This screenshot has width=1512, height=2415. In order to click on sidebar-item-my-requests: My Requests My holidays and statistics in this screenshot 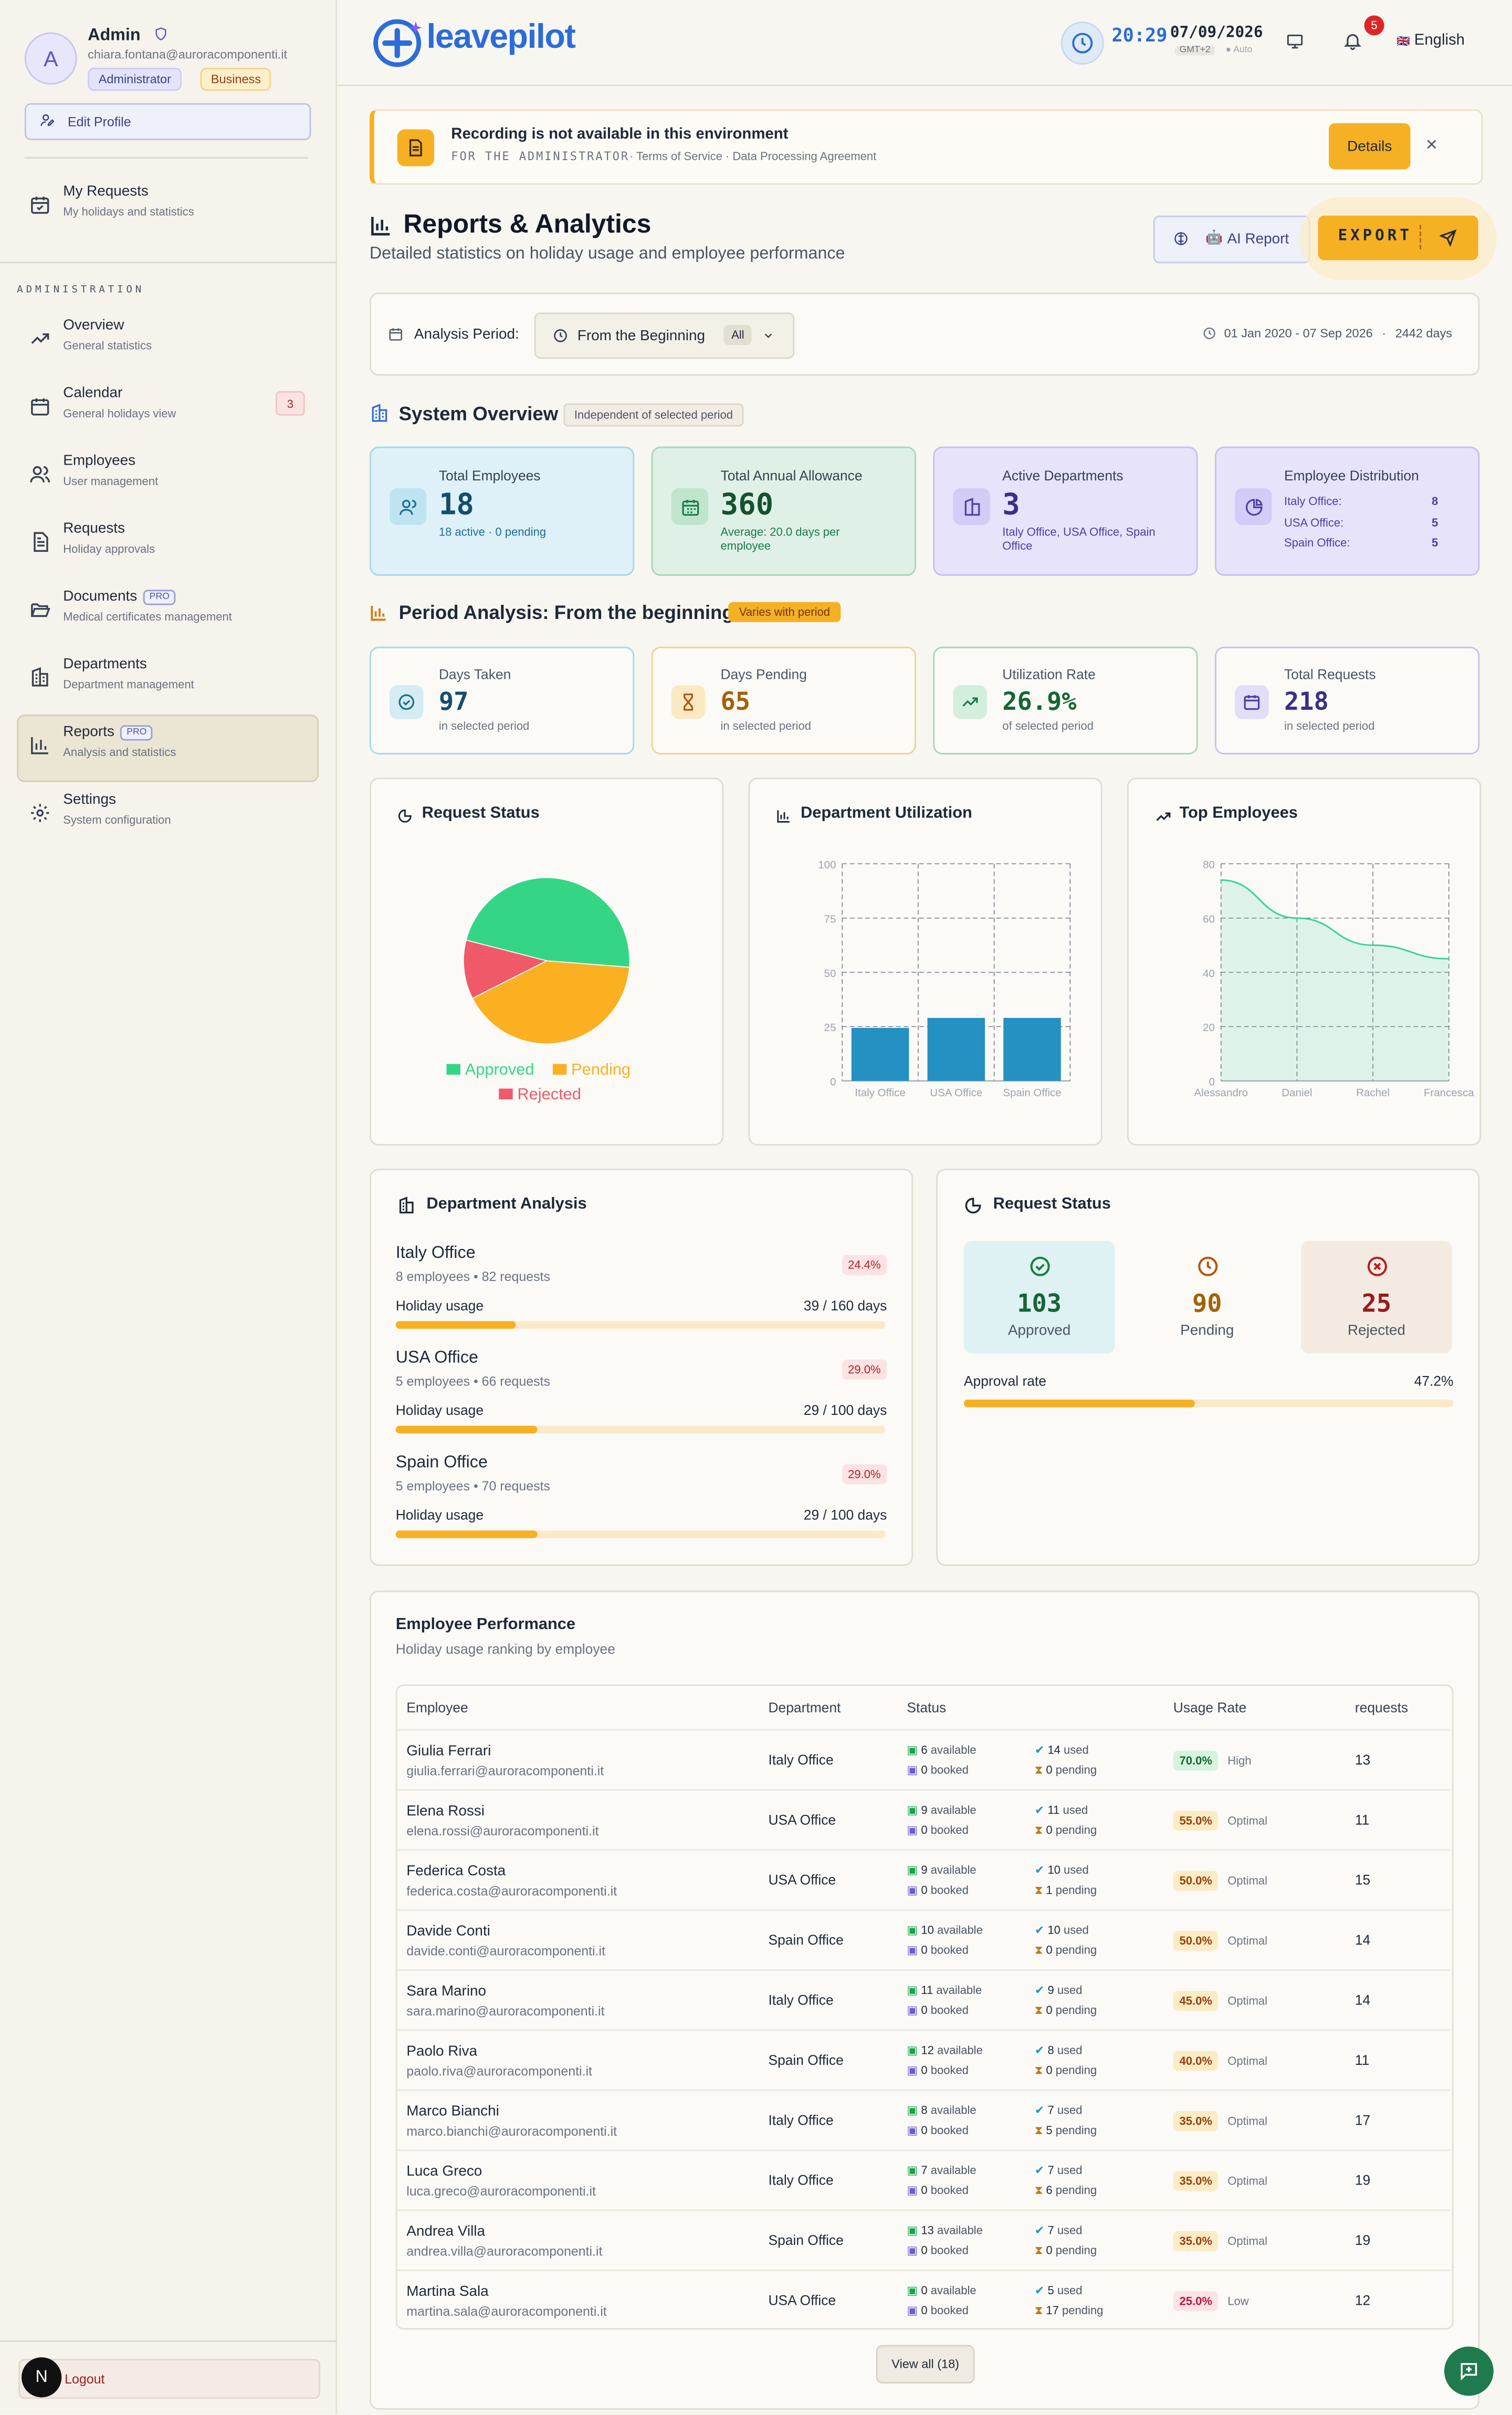, I will do `click(167, 207)`.